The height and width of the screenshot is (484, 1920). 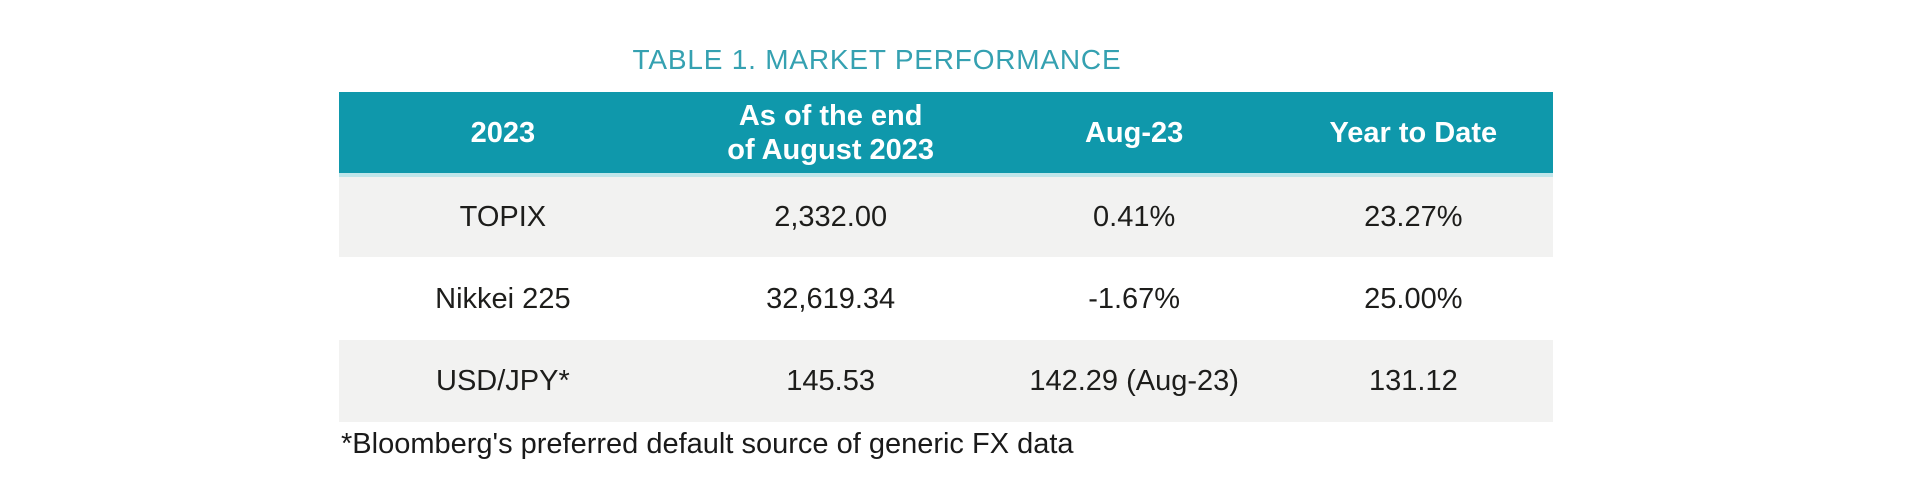 I want to click on table-row-topix: TOPIX 2,332.00 0.41% 23.27%, so click(x=946, y=217).